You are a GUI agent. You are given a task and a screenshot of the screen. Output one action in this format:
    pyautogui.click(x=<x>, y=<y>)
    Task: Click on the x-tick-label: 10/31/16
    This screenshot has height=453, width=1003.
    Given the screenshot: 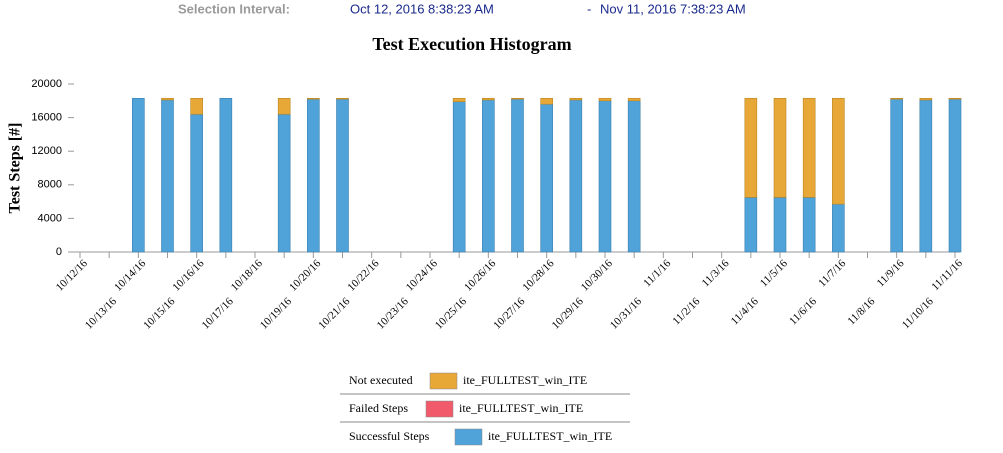 What is the action you would take?
    pyautogui.click(x=626, y=313)
    